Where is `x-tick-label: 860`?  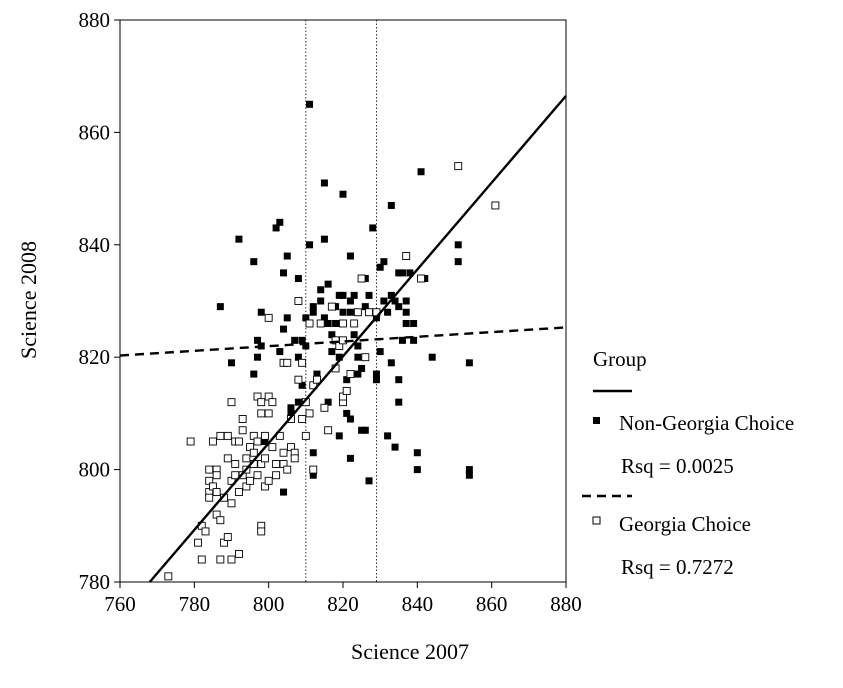
x-tick-label: 860 is located at coordinates (492, 604).